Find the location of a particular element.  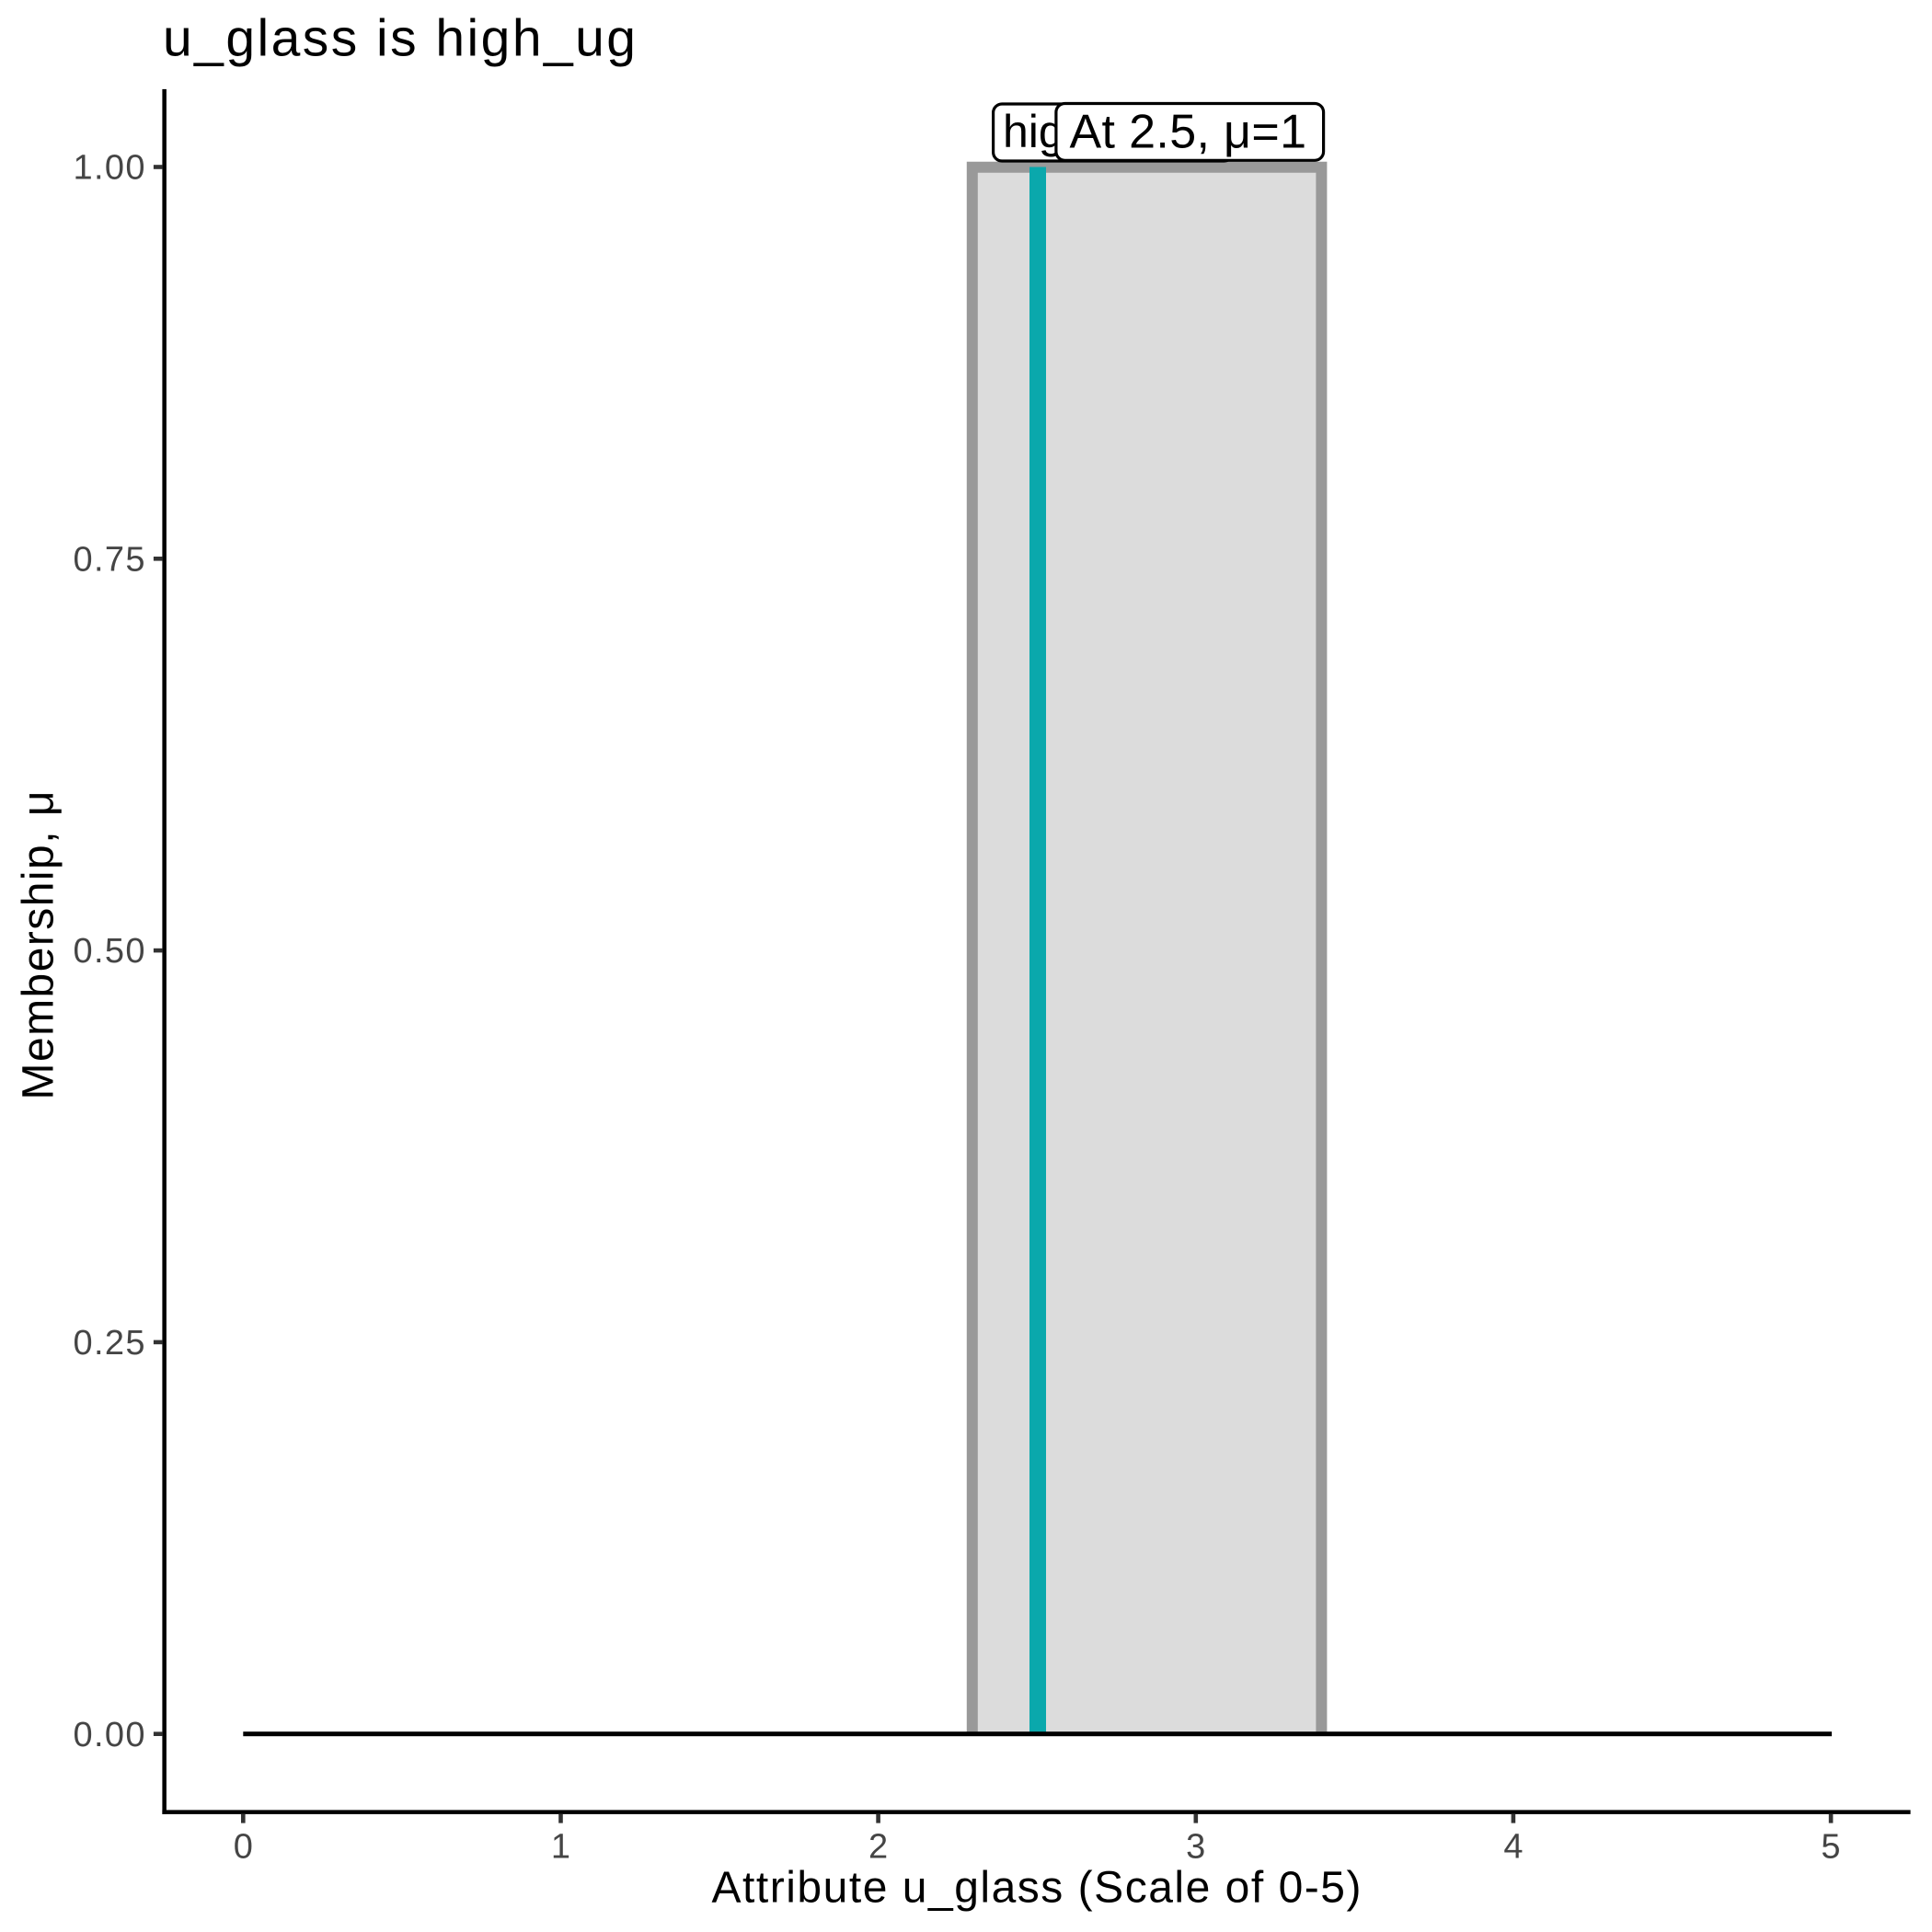

svg-text: 4 is located at coordinates (1513, 1847).